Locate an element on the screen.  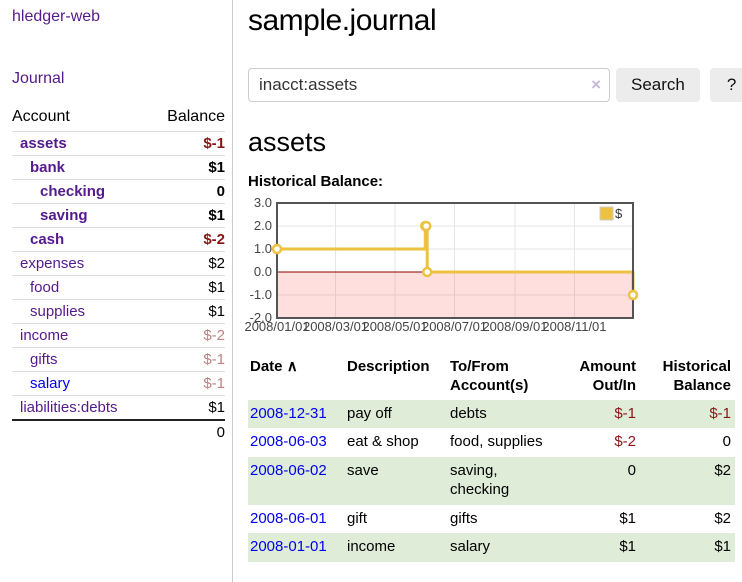
svg-text: 2008/05/01 is located at coordinates (394, 326).